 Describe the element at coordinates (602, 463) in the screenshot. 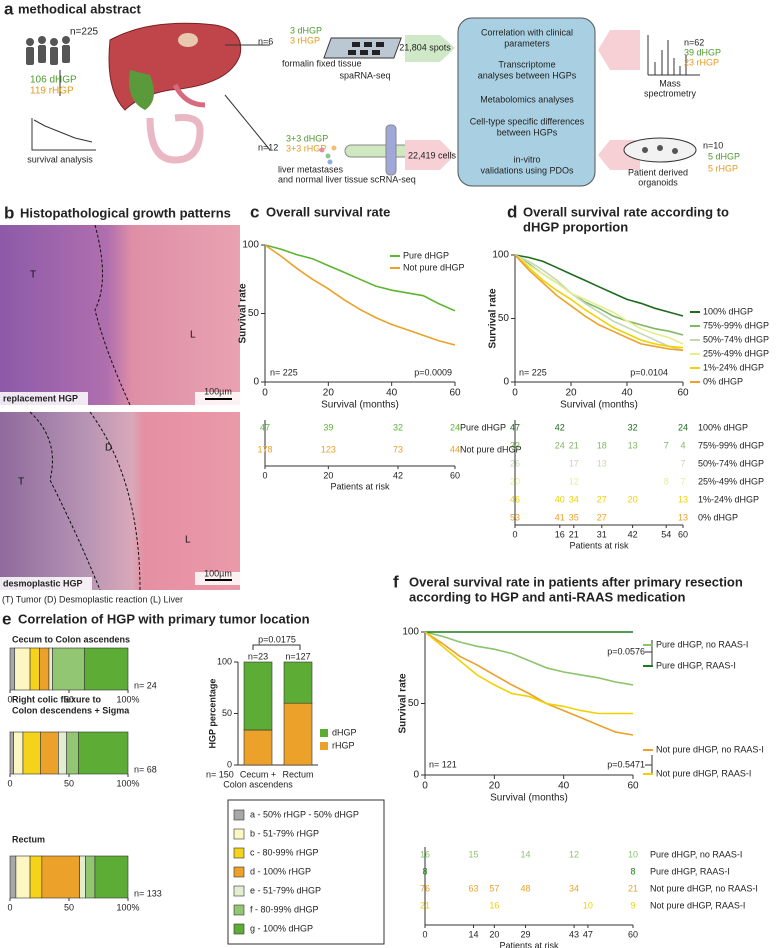

I see `risk-count: 13` at that location.